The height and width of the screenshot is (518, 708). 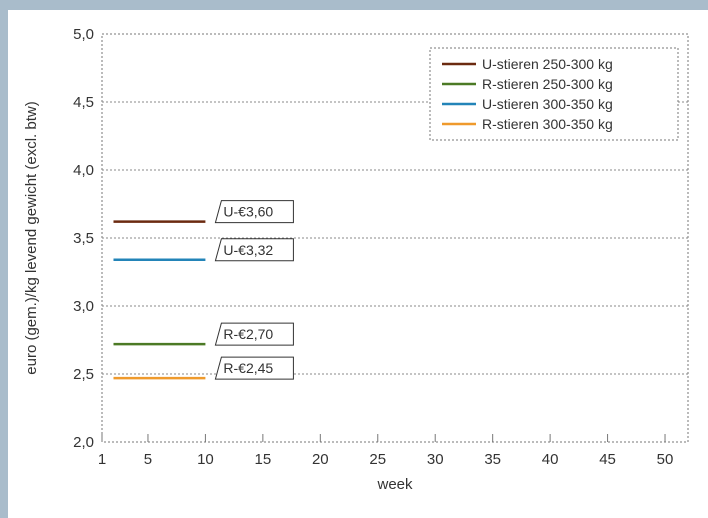 I want to click on x-tick-label: 30, so click(x=435, y=459).